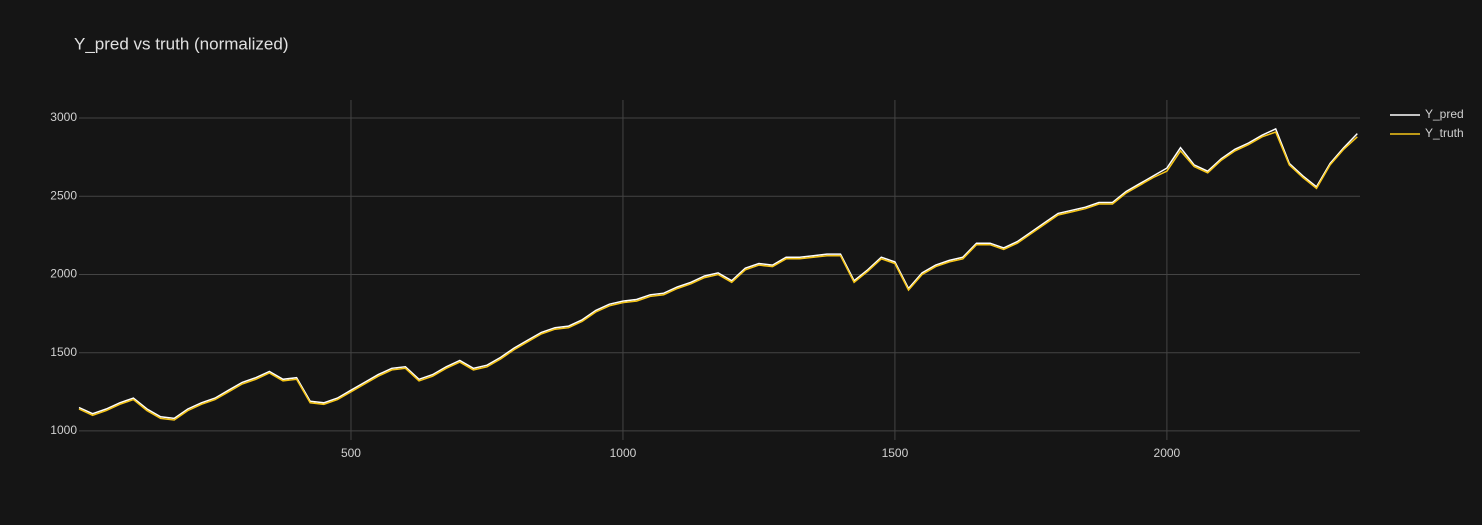 The height and width of the screenshot is (525, 1482). I want to click on x-tick-label: 1500, so click(895, 453).